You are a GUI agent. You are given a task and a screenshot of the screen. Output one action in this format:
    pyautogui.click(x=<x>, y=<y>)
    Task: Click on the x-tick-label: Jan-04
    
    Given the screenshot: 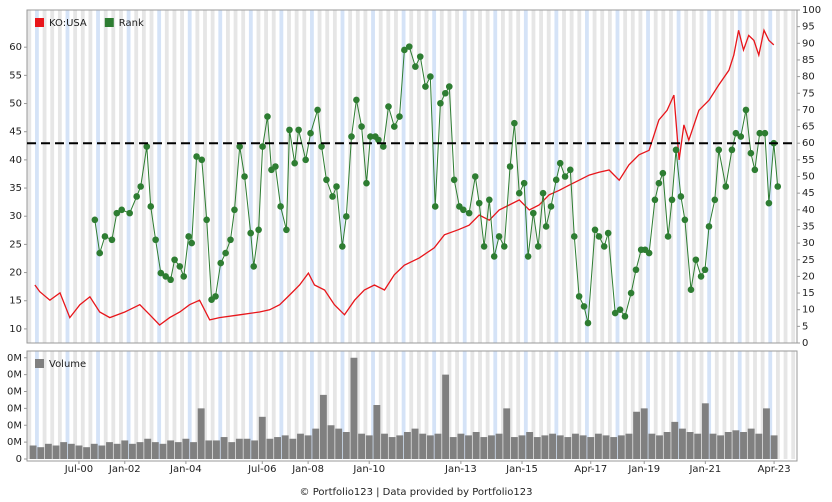 What is the action you would take?
    pyautogui.click(x=185, y=469)
    